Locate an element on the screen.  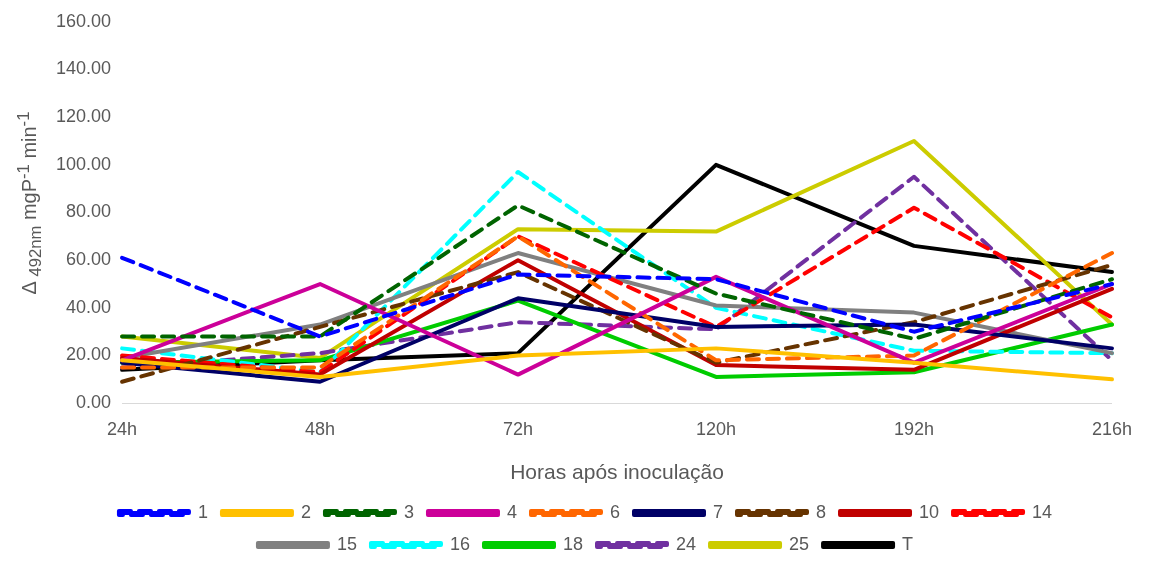
legend-label: 6 is located at coordinates (614, 511).